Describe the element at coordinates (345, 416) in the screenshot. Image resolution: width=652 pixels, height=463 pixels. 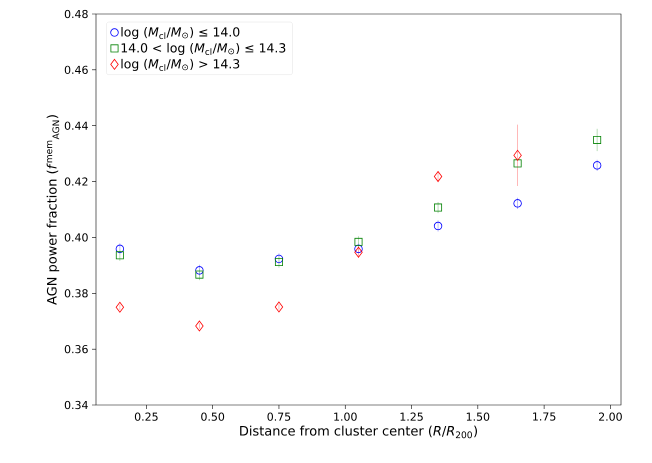
I see `x-tick-label: 1.00` at that location.